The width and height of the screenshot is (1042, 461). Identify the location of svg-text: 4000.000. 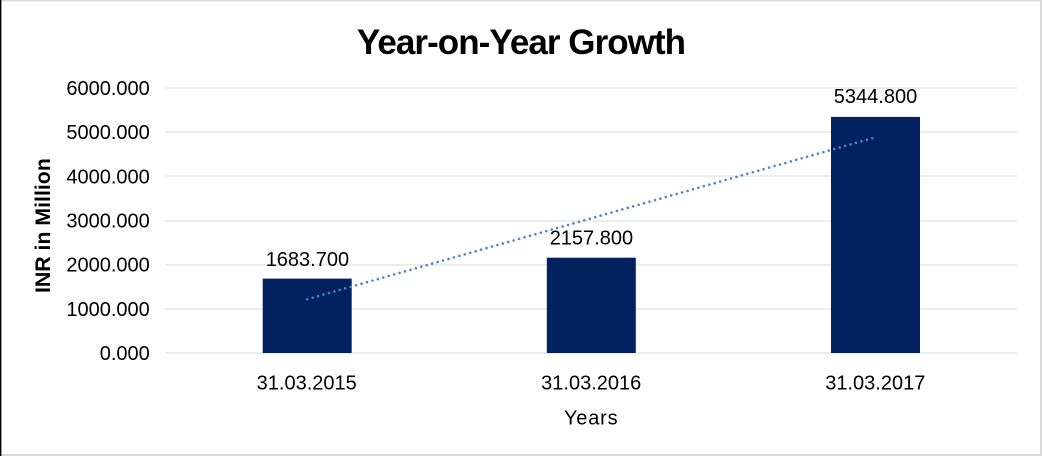
(107, 177).